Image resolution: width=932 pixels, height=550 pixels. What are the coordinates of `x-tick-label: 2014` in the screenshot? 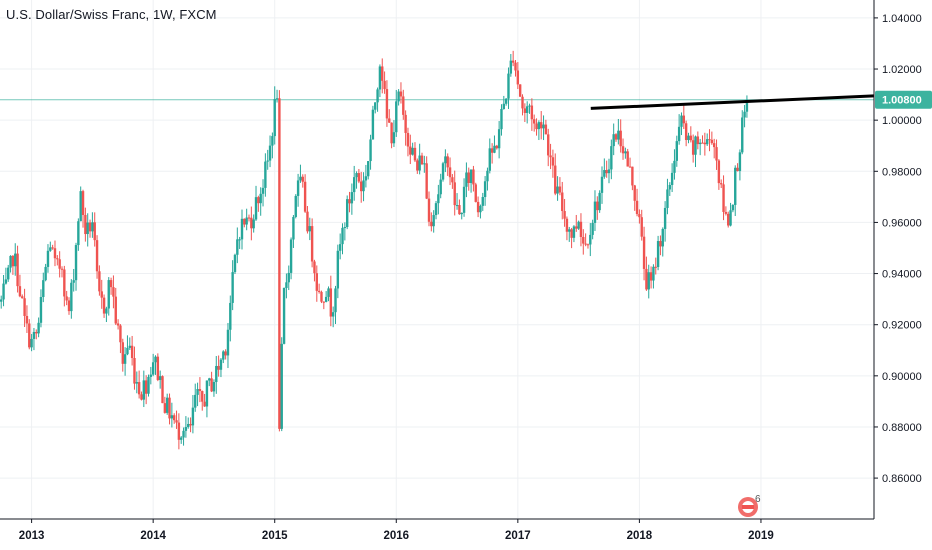 It's located at (153, 536).